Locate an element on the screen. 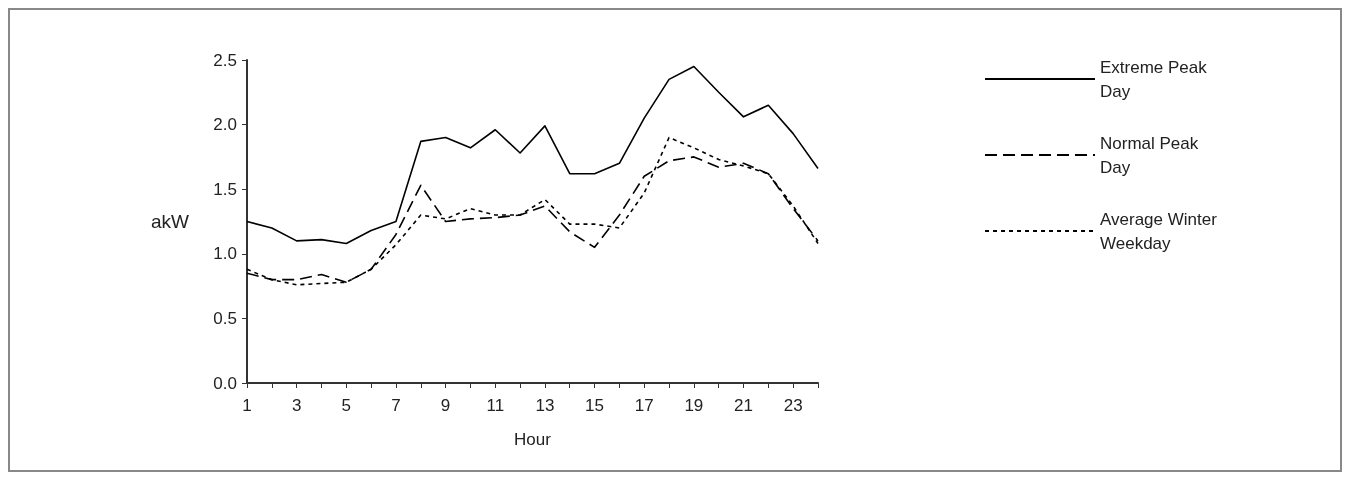 This screenshot has width=1350, height=480. y-tick-label: 1.5 is located at coordinates (225, 189).